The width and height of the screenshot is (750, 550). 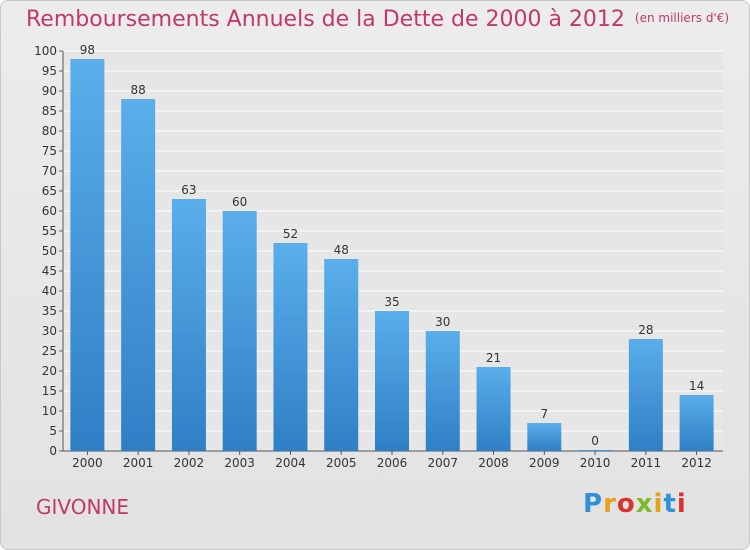 What do you see at coordinates (87, 255) in the screenshot?
I see `bar-2000` at bounding box center [87, 255].